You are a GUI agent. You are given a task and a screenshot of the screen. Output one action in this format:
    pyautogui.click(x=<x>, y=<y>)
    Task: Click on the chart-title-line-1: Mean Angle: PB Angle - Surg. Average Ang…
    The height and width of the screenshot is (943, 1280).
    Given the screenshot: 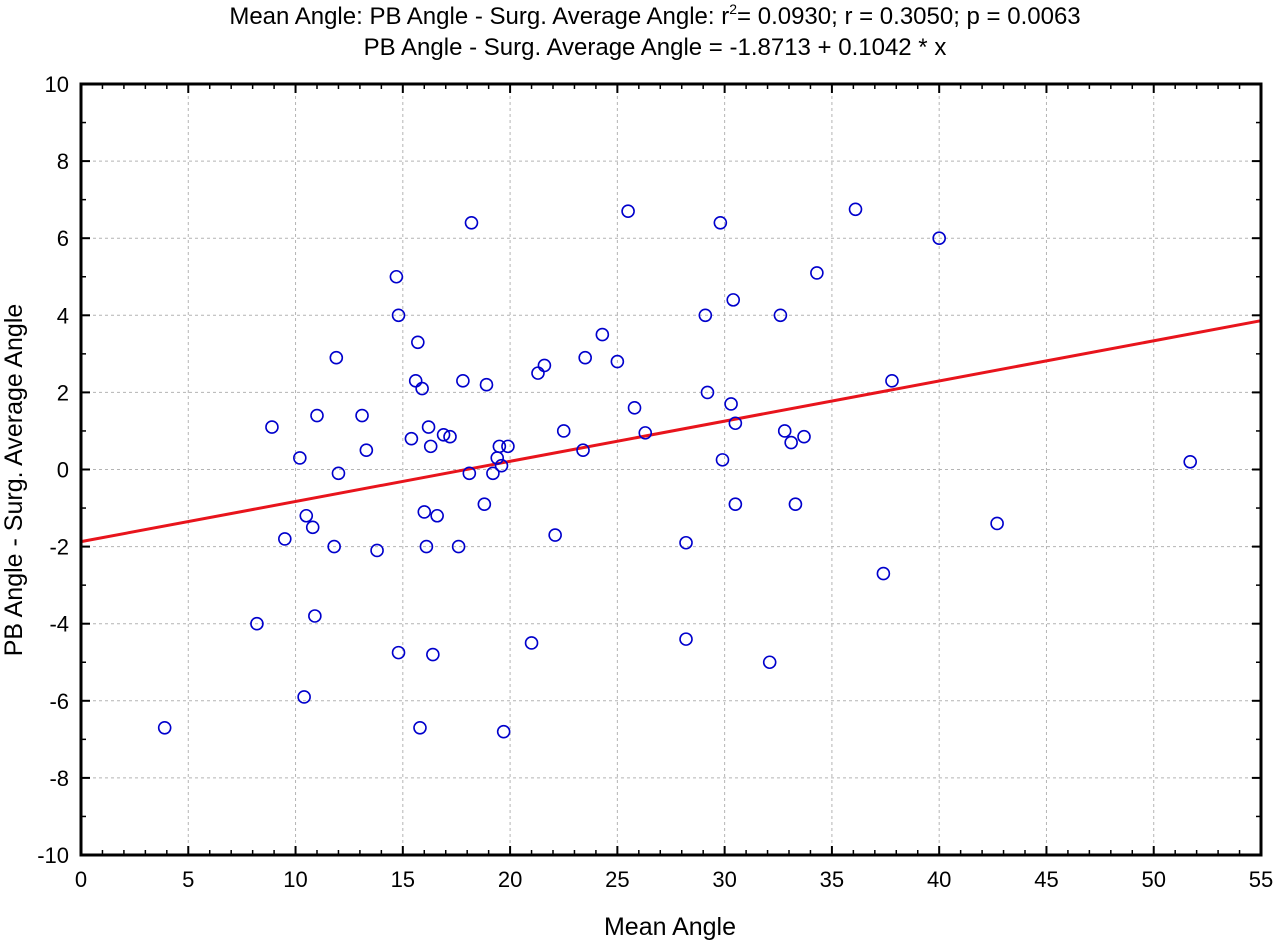 What is the action you would take?
    pyautogui.click(x=654, y=15)
    